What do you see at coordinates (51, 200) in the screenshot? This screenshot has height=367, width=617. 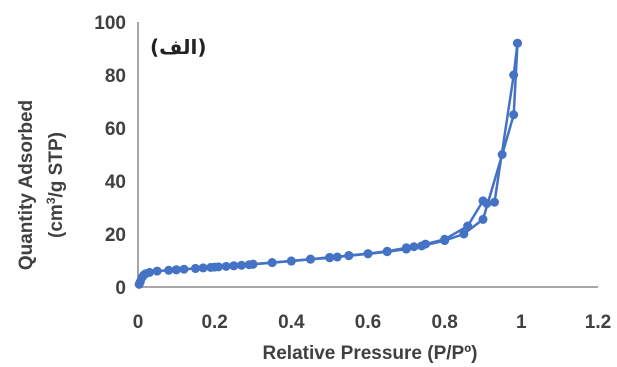 I see `y-axis-title-superscript: 3` at bounding box center [51, 200].